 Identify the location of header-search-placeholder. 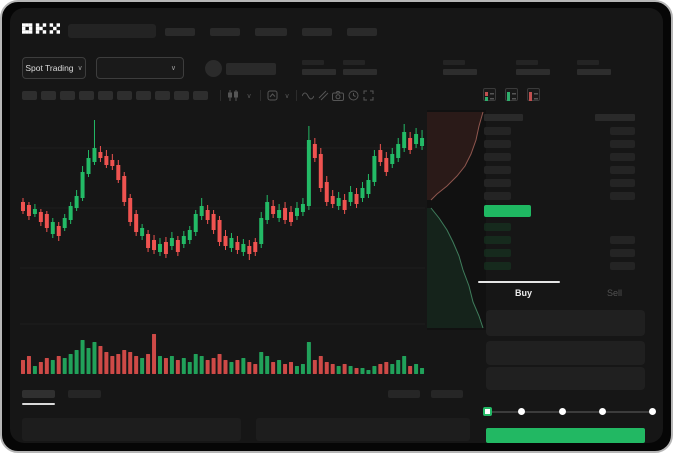
(112, 31).